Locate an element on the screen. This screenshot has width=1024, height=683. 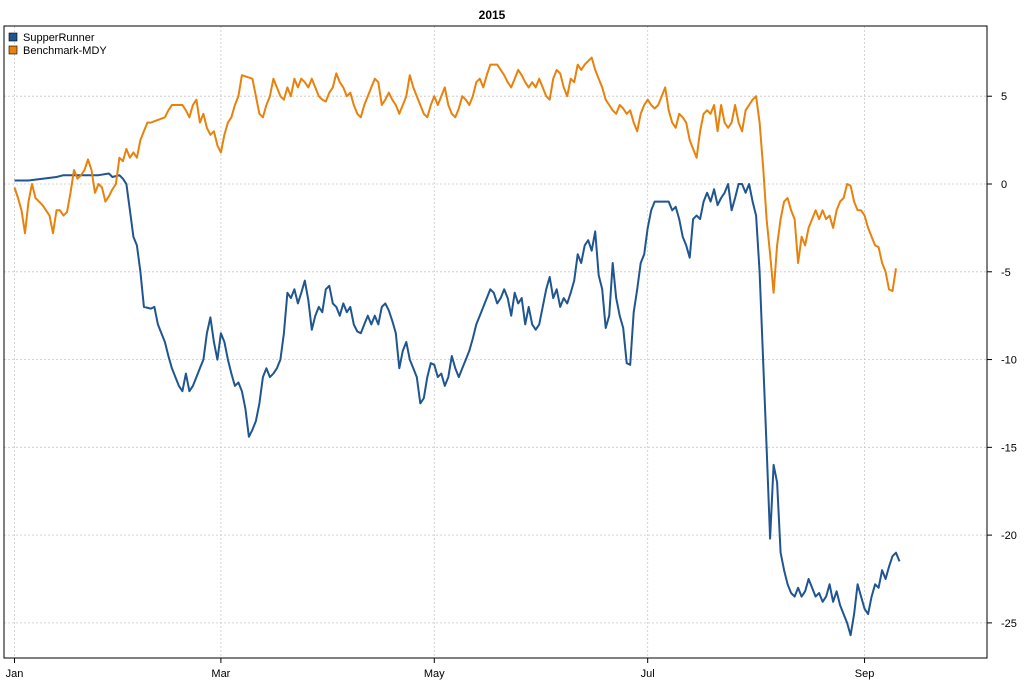
legend: SupperRunner Benchmark-MDY is located at coordinates (57, 44).